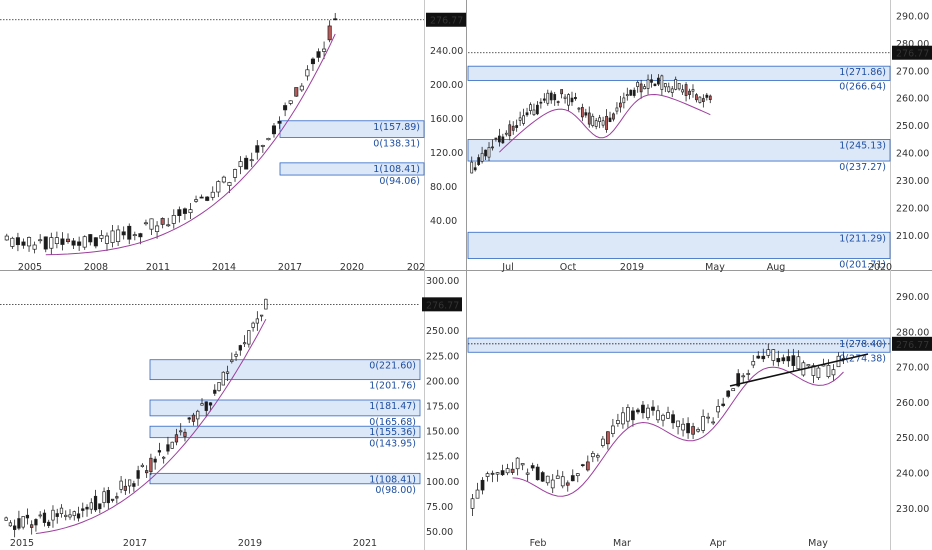  What do you see at coordinates (442, 432) in the screenshot?
I see `y-tick-label: 150.00` at bounding box center [442, 432].